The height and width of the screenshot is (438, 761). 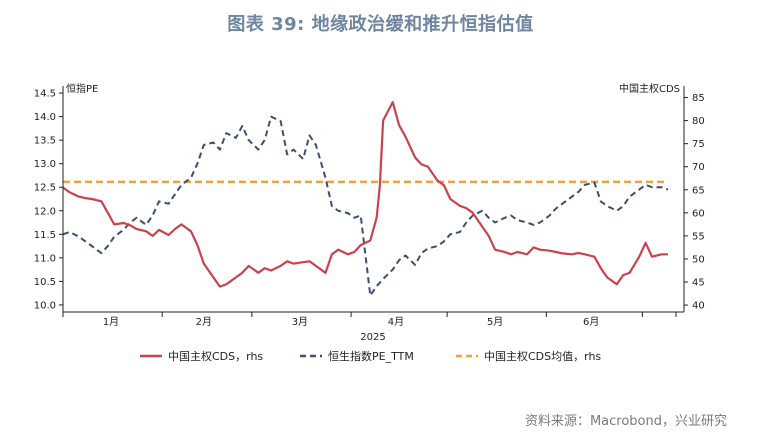 What do you see at coordinates (698, 236) in the screenshot?
I see `right-tick-label: 55` at bounding box center [698, 236].